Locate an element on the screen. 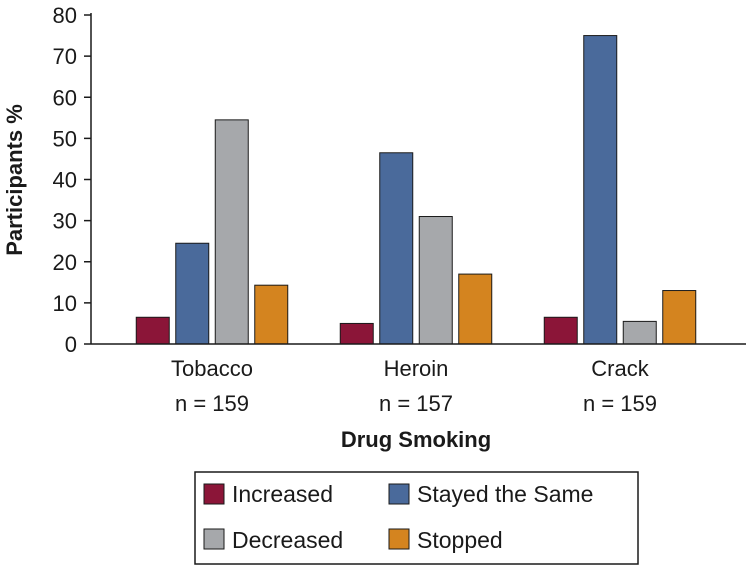 The width and height of the screenshot is (746, 566). bar-decreased-crack is located at coordinates (639, 332).